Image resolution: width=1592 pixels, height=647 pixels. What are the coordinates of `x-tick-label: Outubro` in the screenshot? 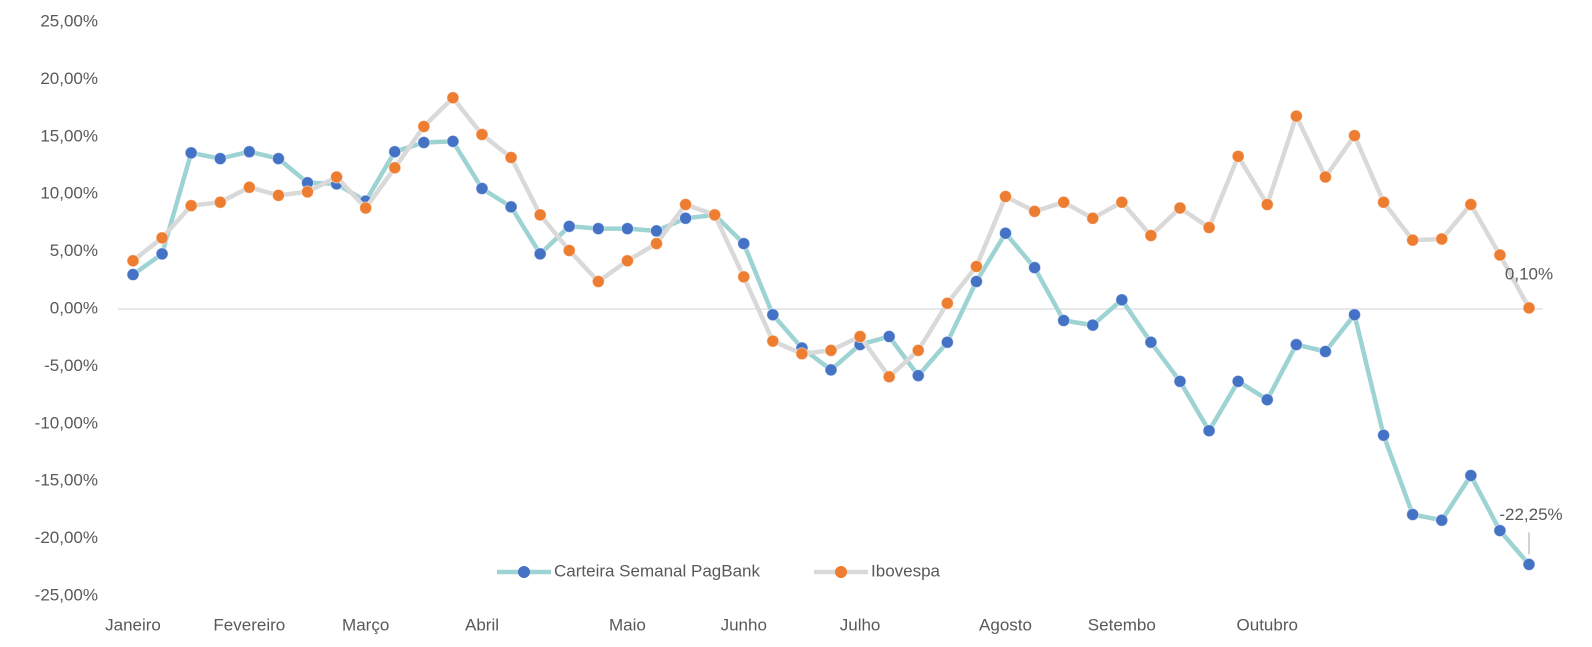 It's located at (1267, 624).